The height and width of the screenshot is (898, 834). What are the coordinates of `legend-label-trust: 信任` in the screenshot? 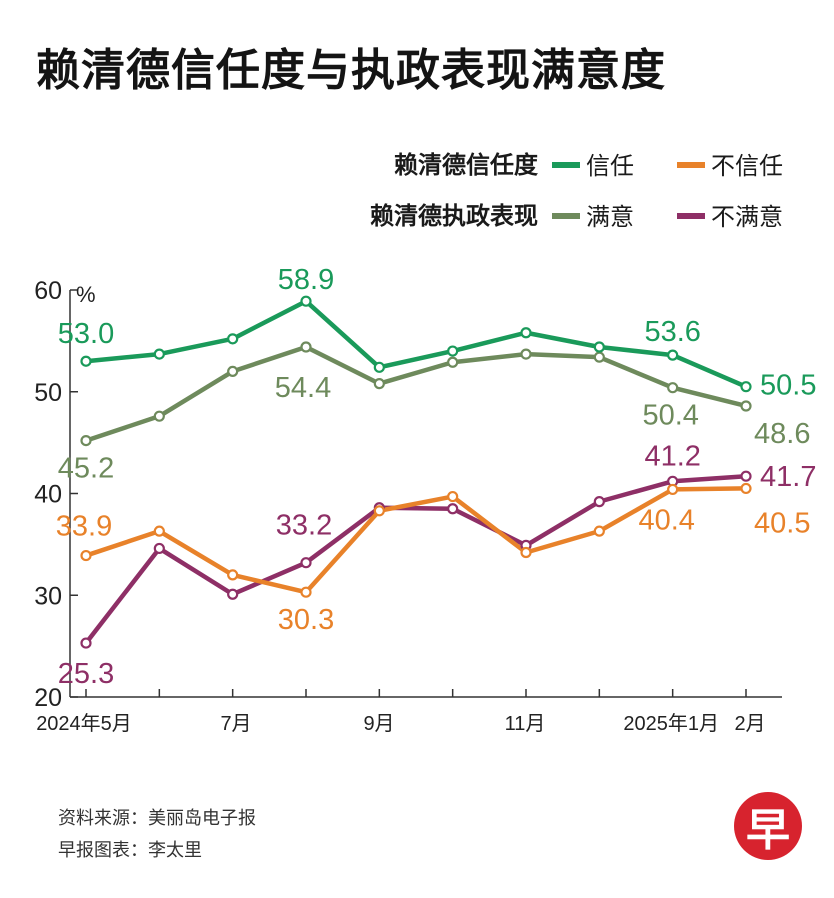 It's located at (610, 166).